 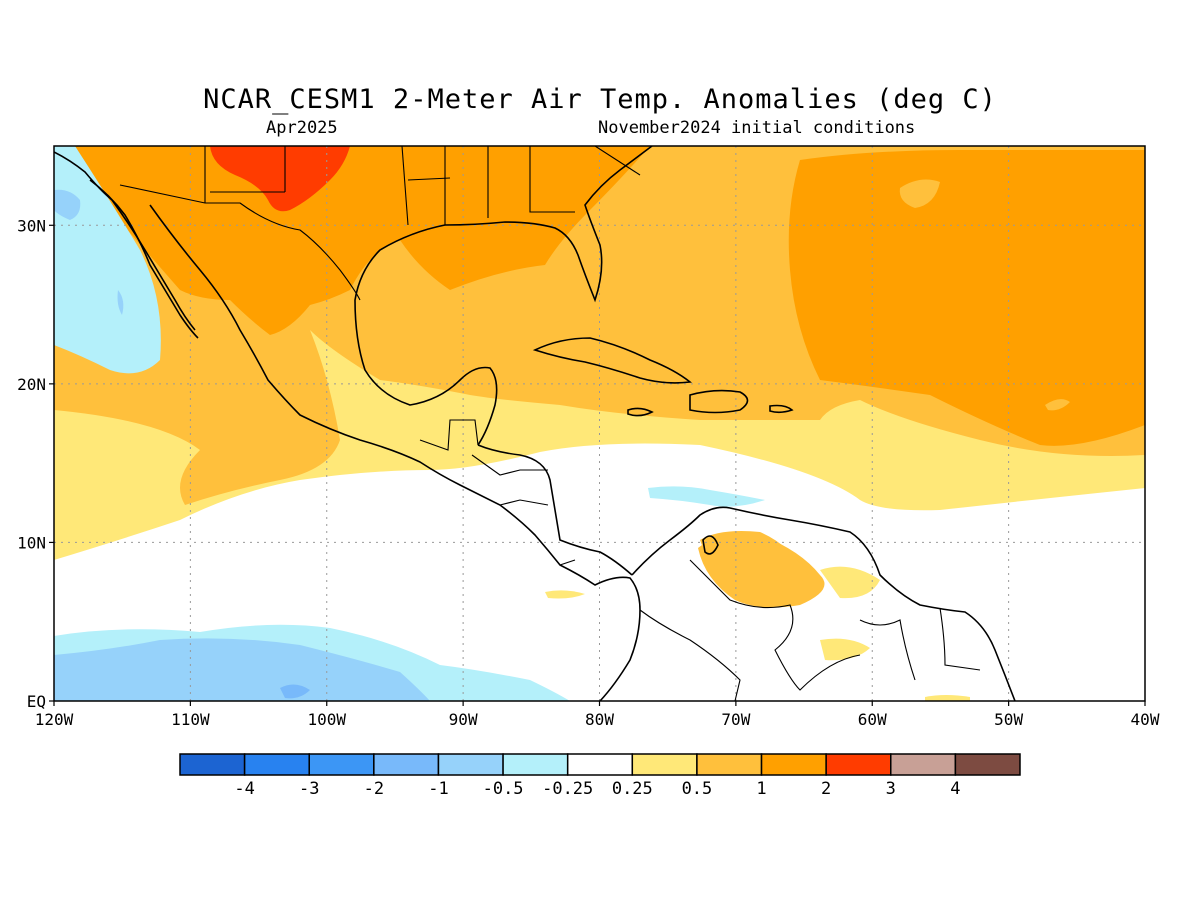 I want to click on color-legend: -4 -3 -2 -1 -0.5 -0.25 0.25 0.5 1 2 3 4, so click(x=600, y=776).